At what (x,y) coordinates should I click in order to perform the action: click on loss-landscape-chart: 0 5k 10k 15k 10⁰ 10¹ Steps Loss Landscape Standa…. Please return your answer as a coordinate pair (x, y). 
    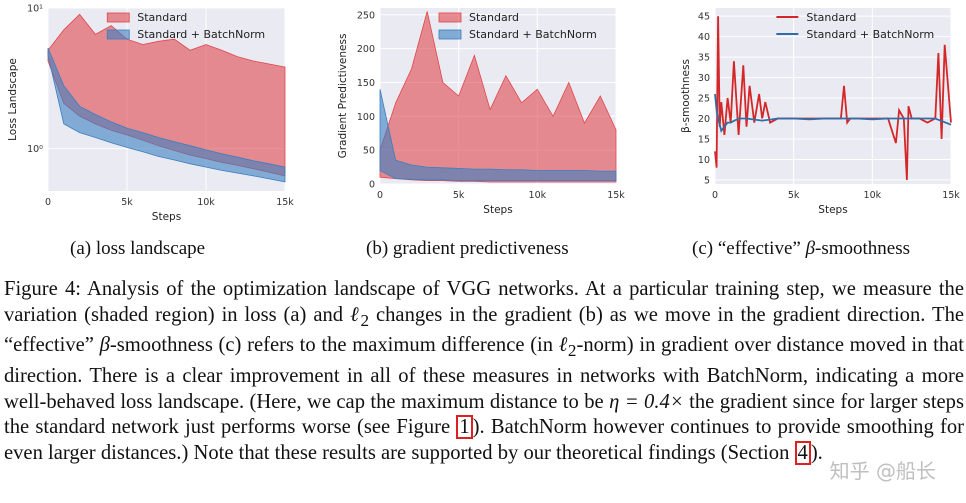
    Looking at the image, I should click on (150, 114).